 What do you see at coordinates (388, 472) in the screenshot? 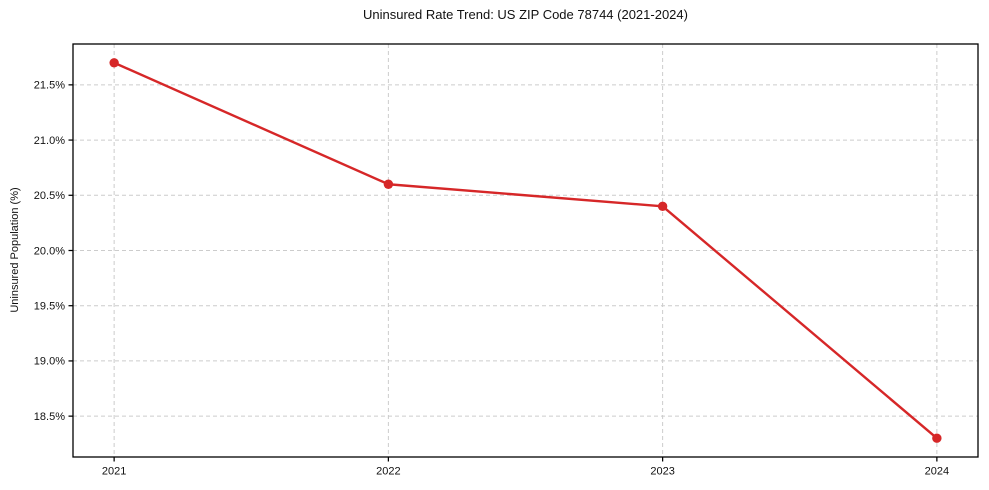
I see `x-tick-label: 2022` at bounding box center [388, 472].